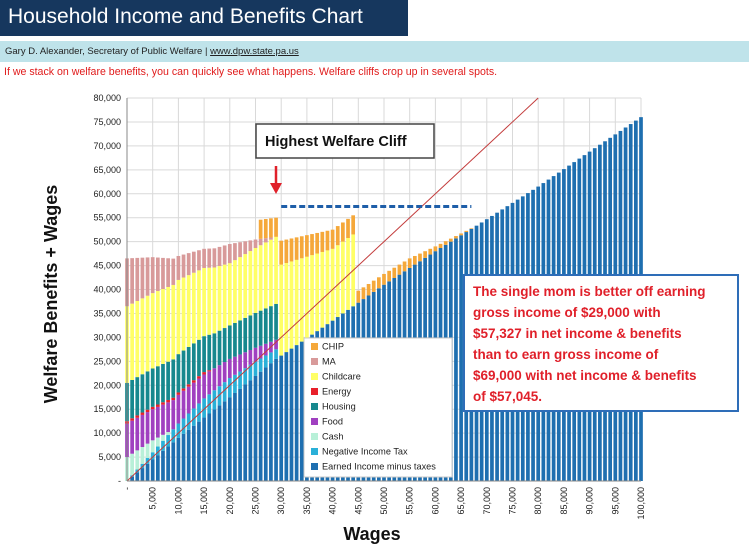 Image resolution: width=749 pixels, height=552 pixels. What do you see at coordinates (107, 433) in the screenshot?
I see `y-tick-label: 10,000` at bounding box center [107, 433].